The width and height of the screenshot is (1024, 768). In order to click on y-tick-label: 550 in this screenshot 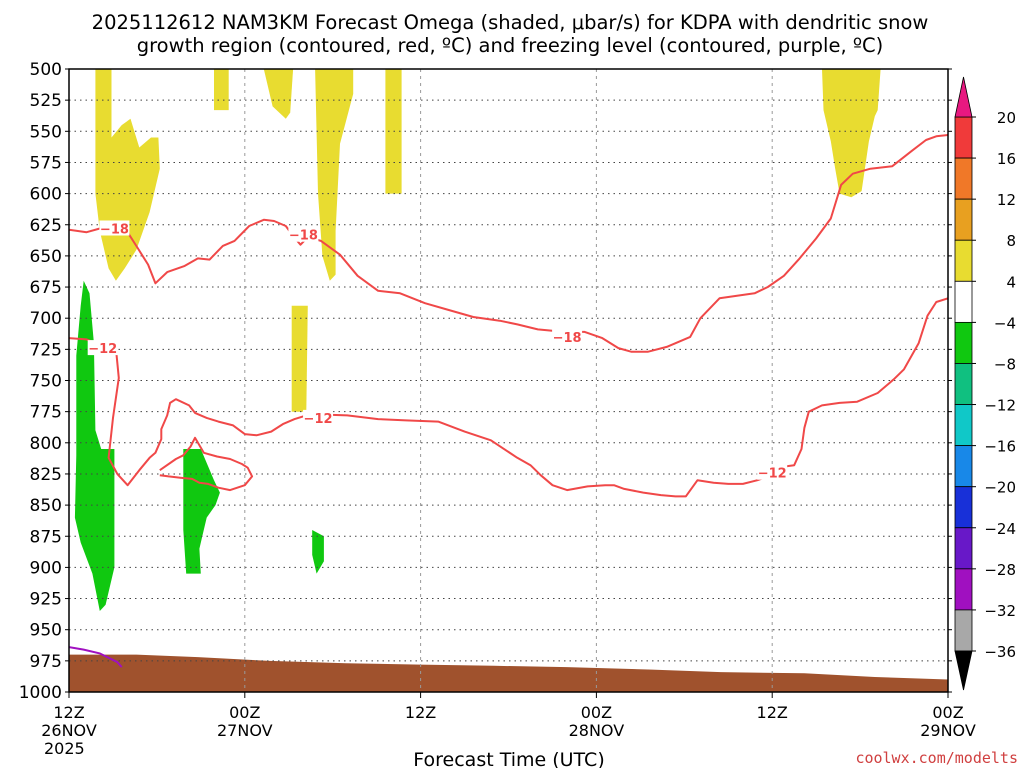, I will do `click(46, 132)`.